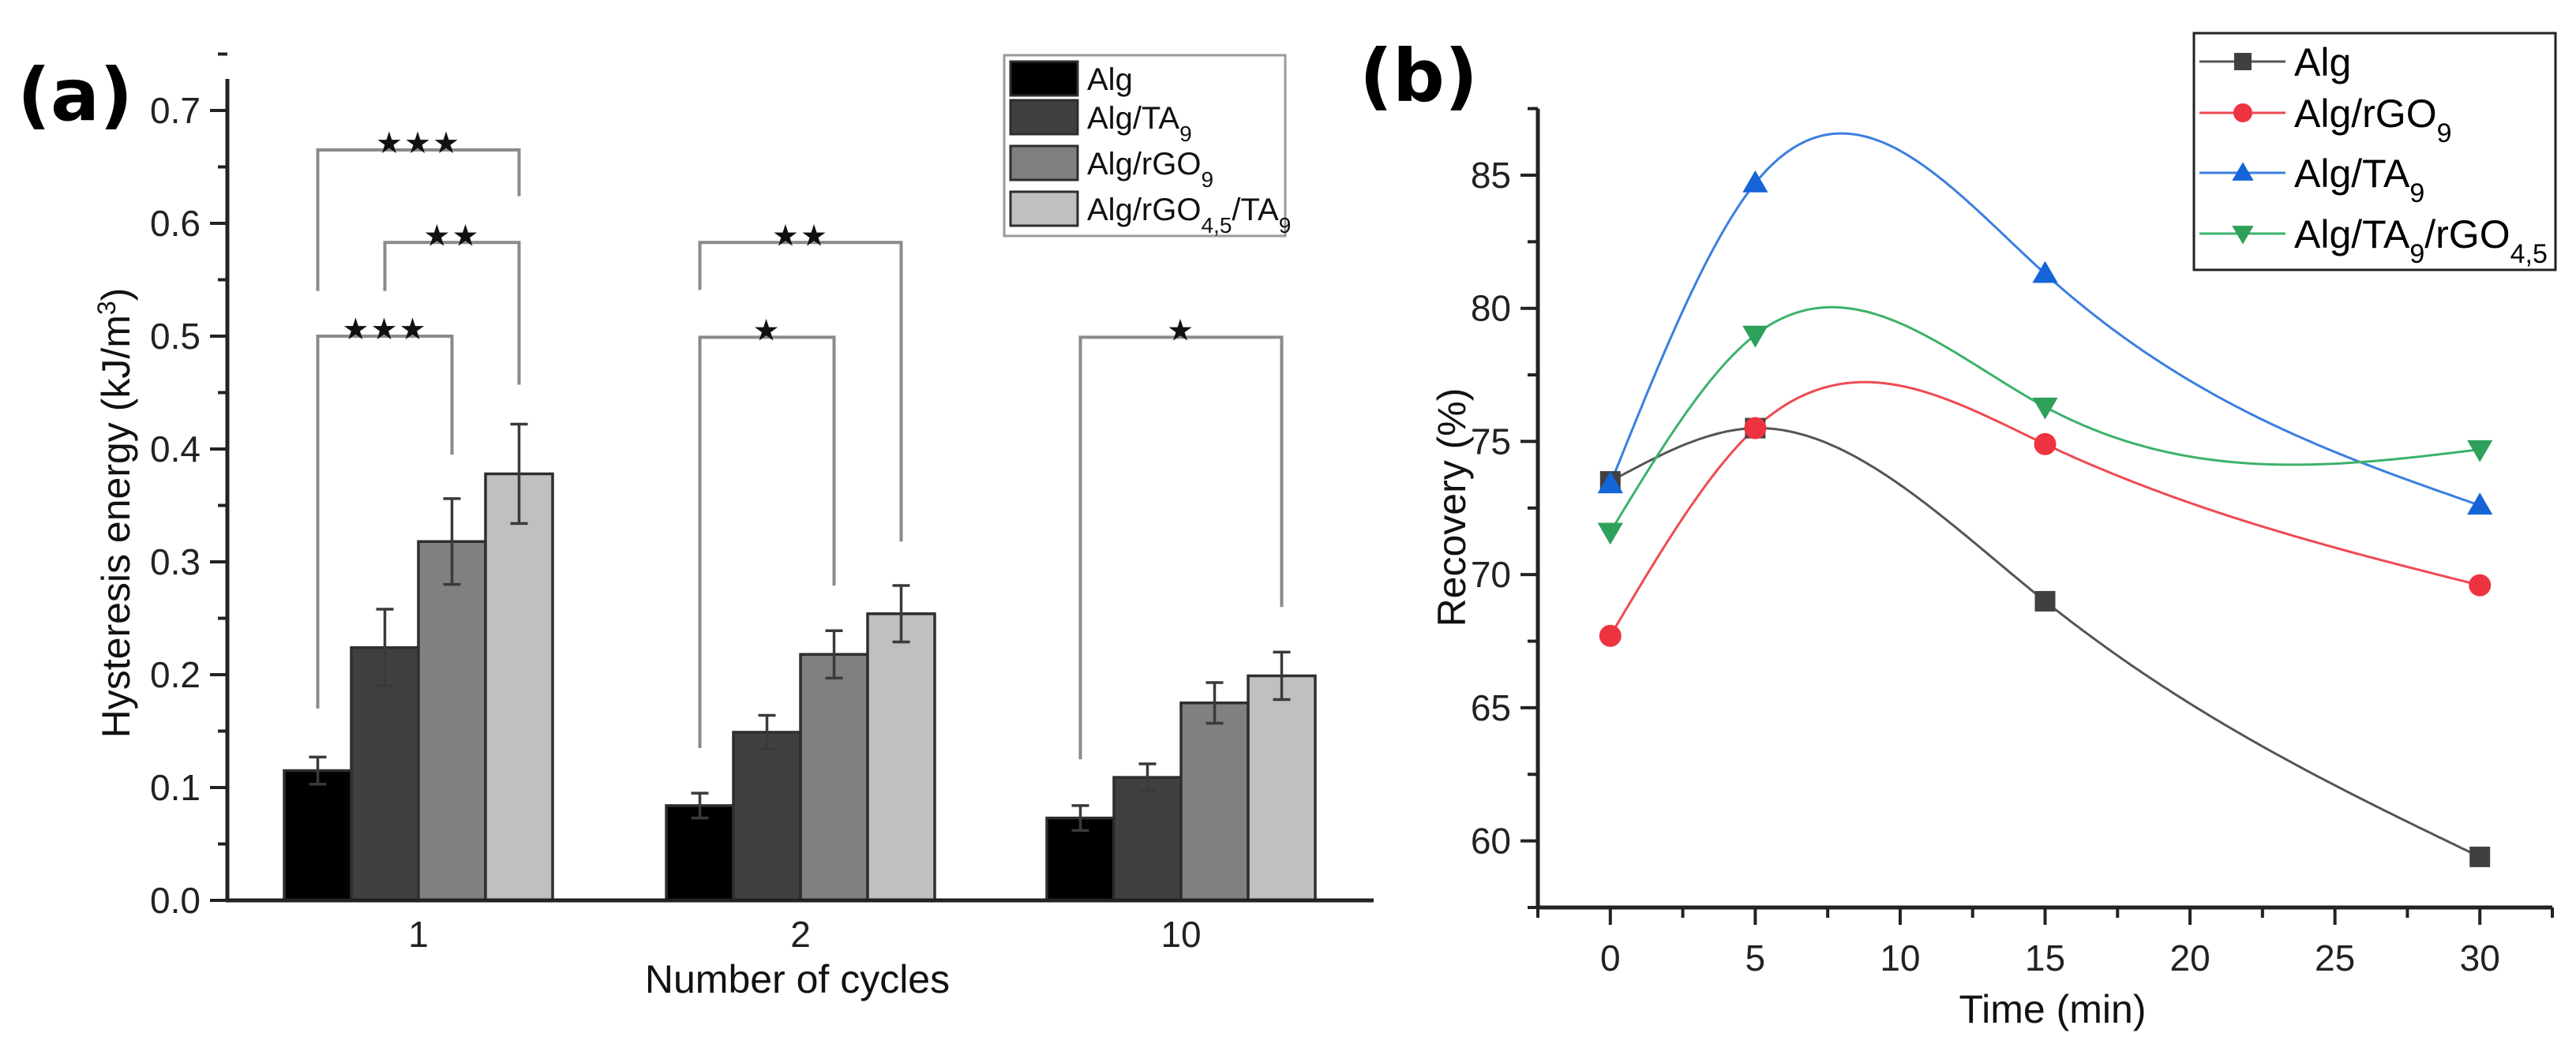 The image size is (2576, 1044). Describe the element at coordinates (188, 486) in the screenshot. I see `y-ticks: 0.0 0.1 0.2 0.3 0.4 0.5 0.6 0.7` at that location.